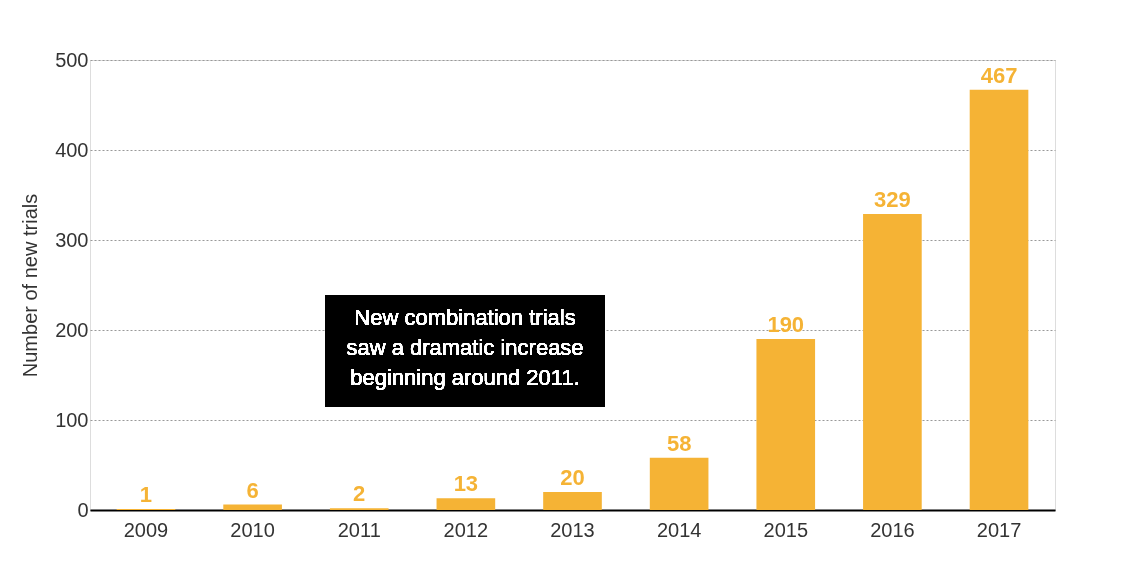  I want to click on data-label: 20, so click(572, 477).